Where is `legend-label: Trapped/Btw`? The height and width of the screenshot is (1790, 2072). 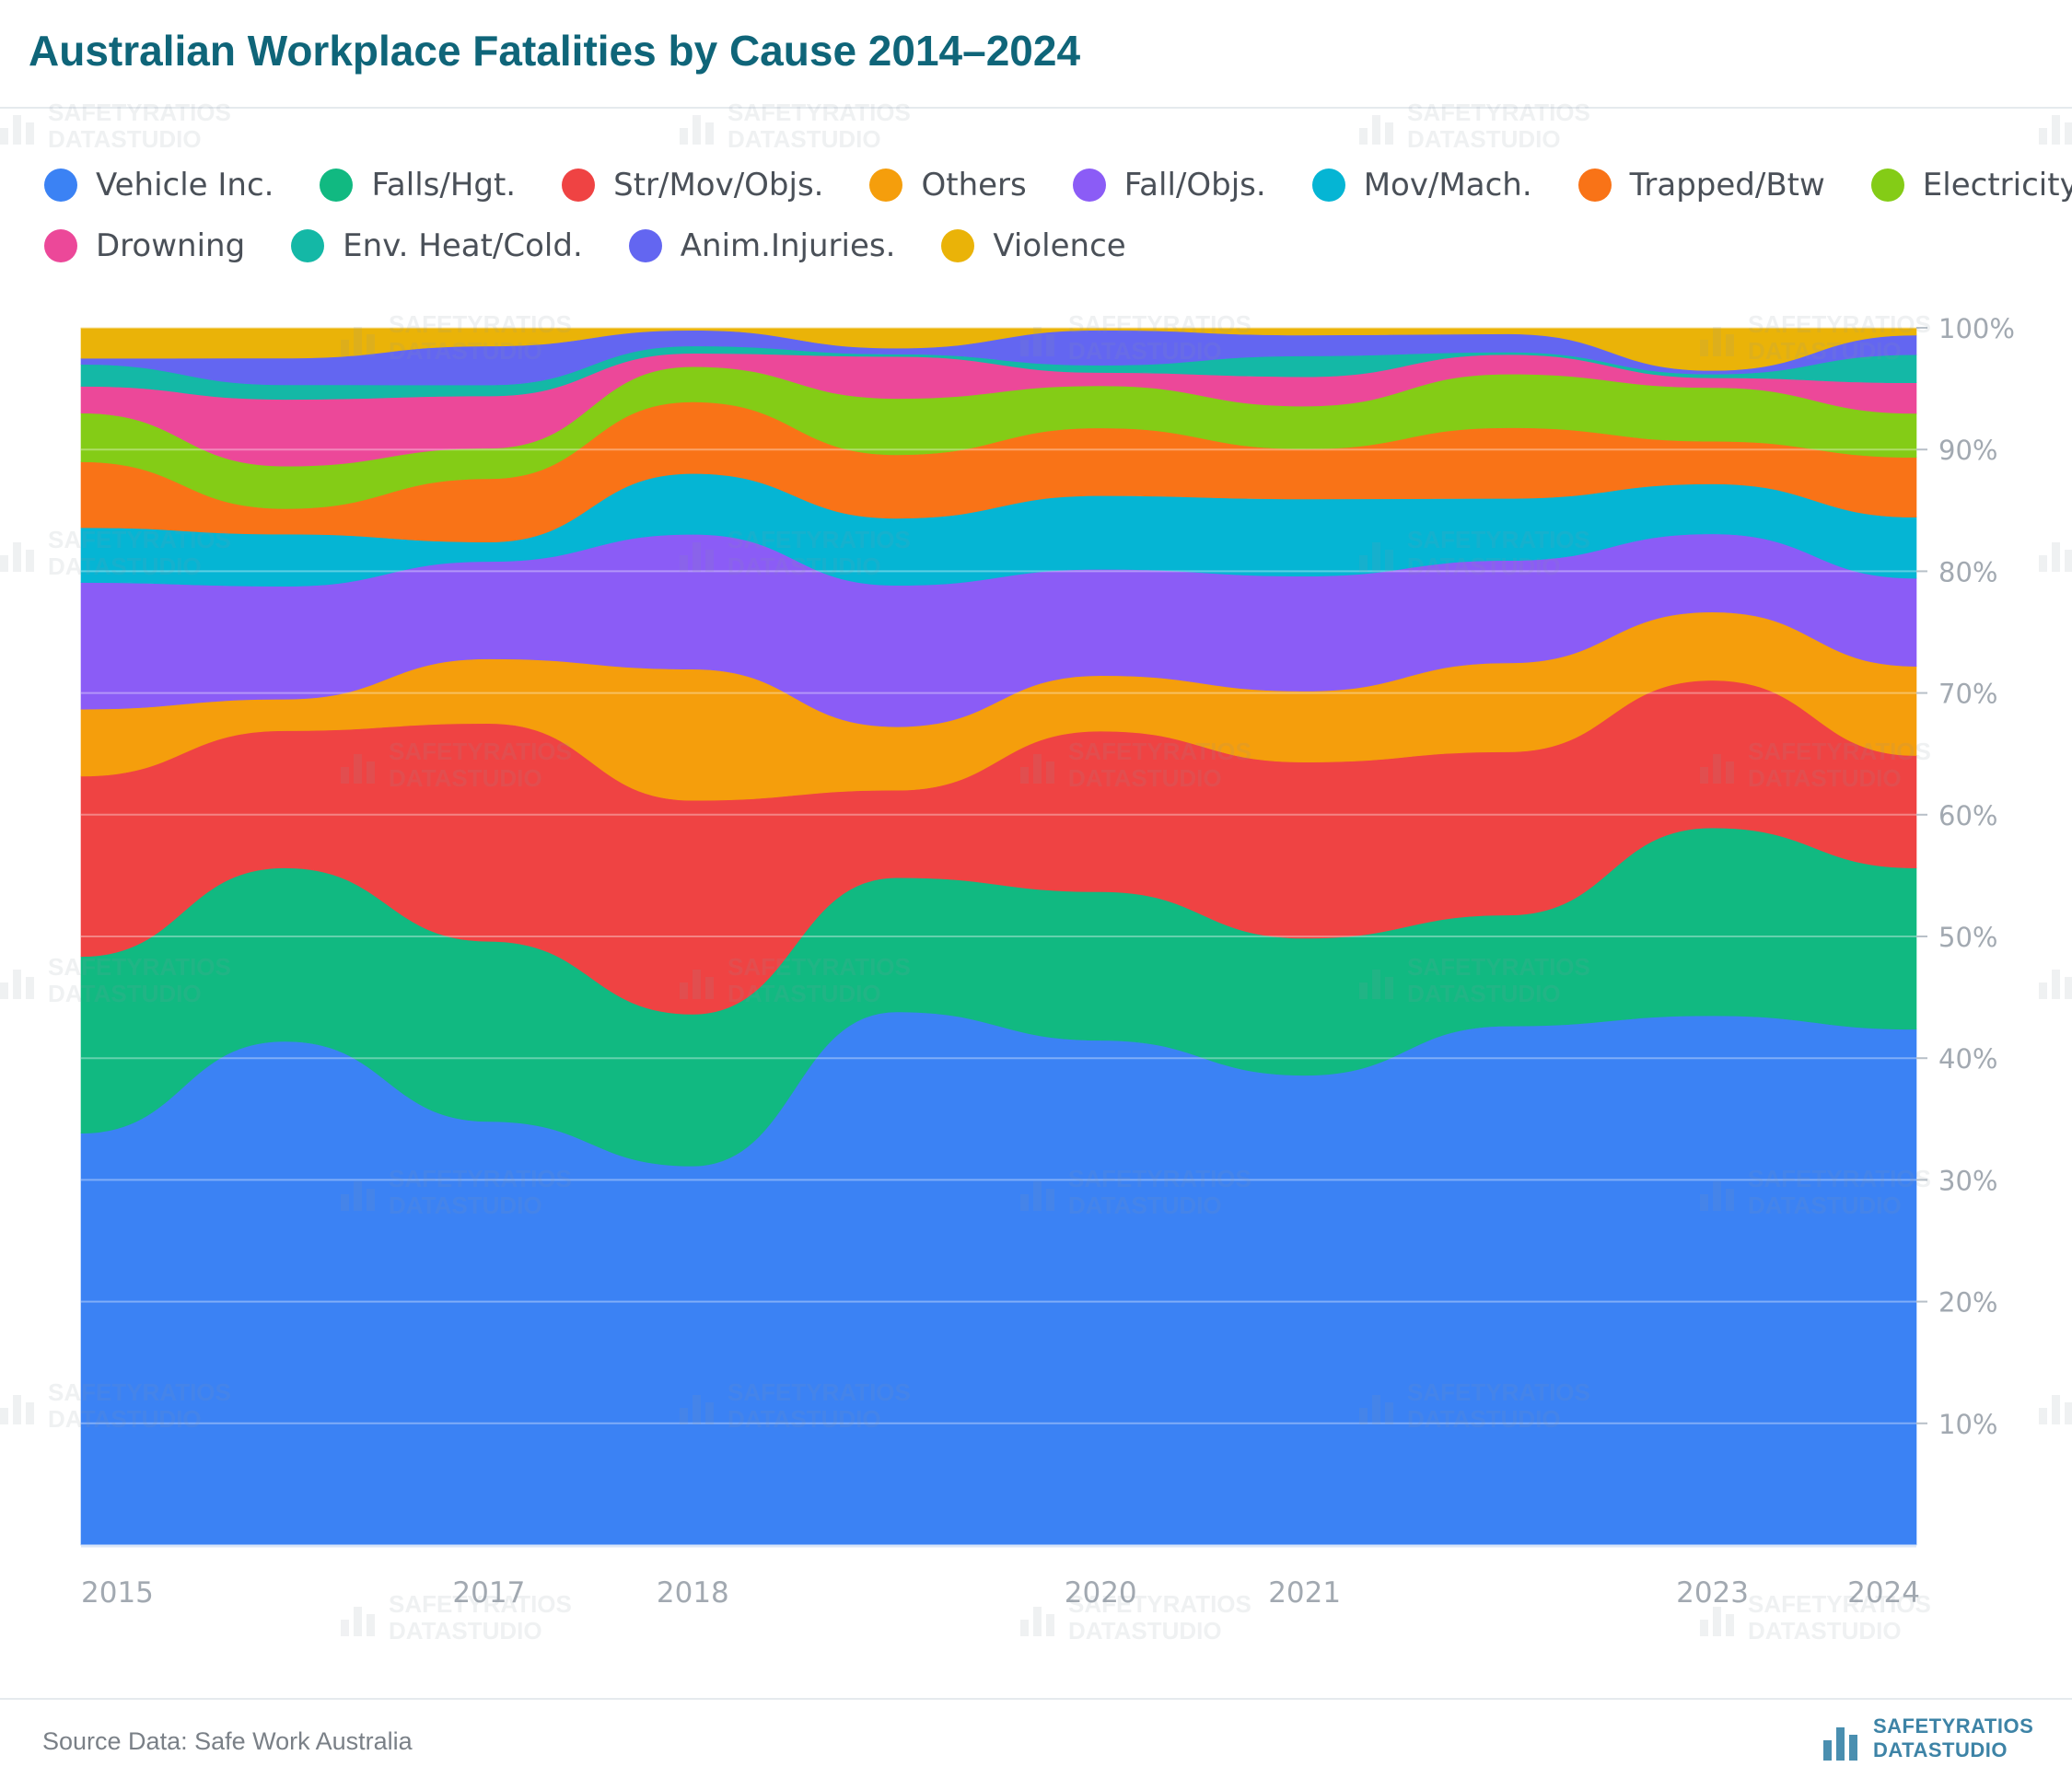 legend-label: Trapped/Btw is located at coordinates (1727, 185).